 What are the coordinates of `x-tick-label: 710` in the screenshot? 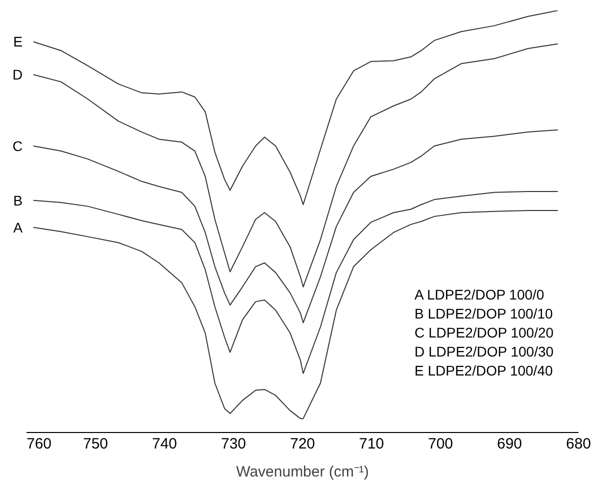 It's located at (371, 444).